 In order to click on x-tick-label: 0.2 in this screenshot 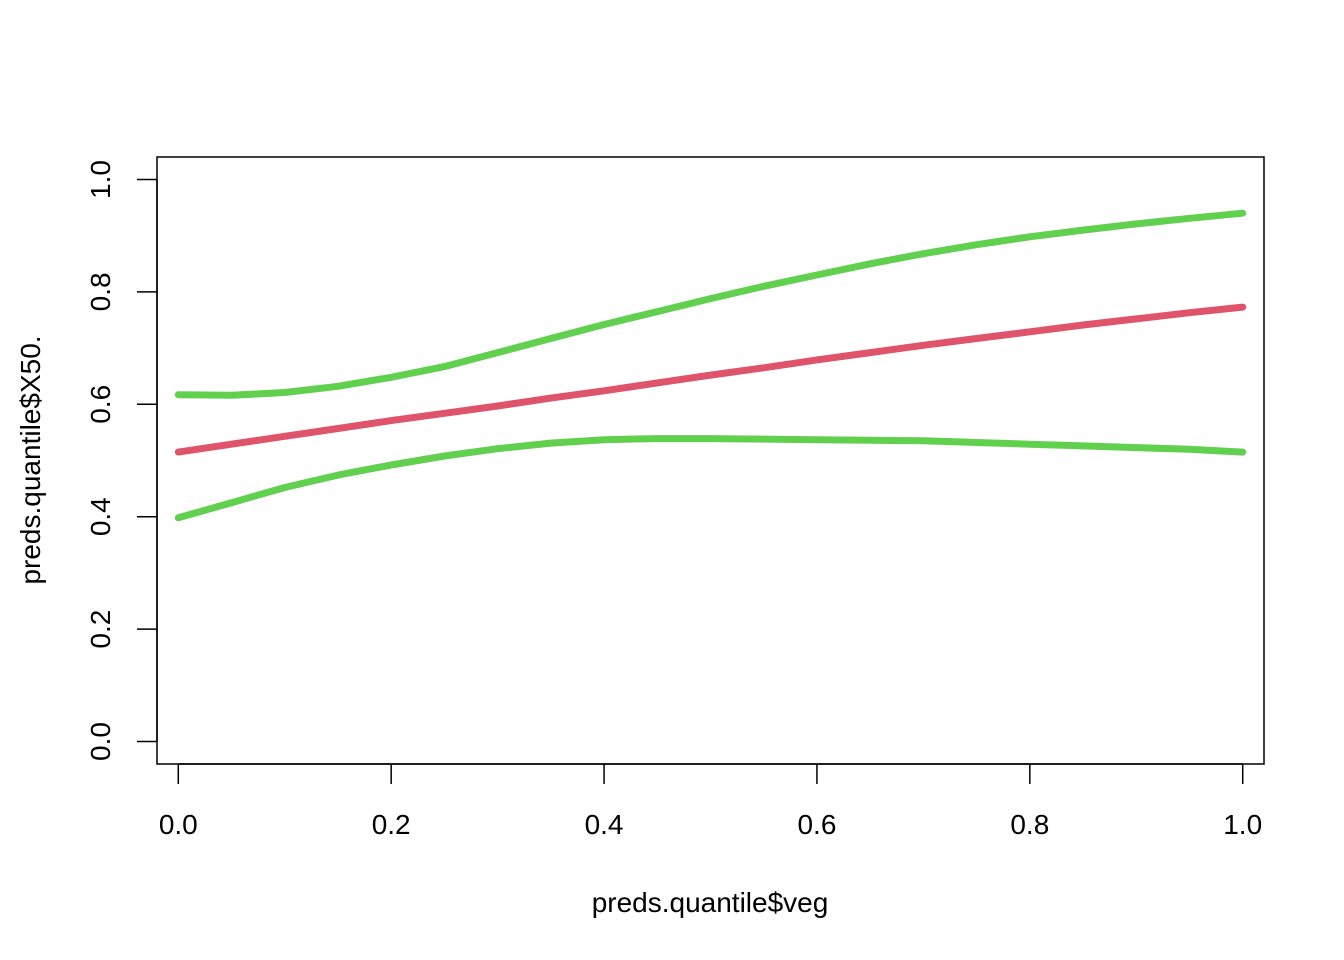, I will do `click(391, 824)`.